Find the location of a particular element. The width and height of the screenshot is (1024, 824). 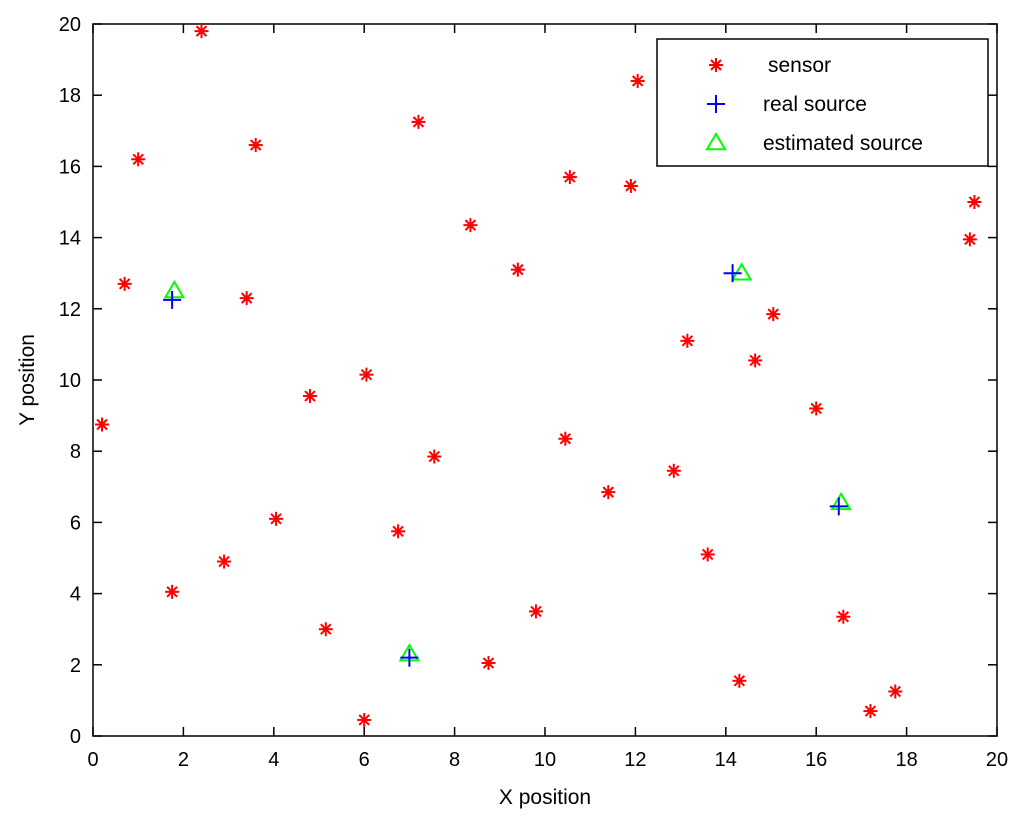

x-tick-label: 6 is located at coordinates (364, 760).